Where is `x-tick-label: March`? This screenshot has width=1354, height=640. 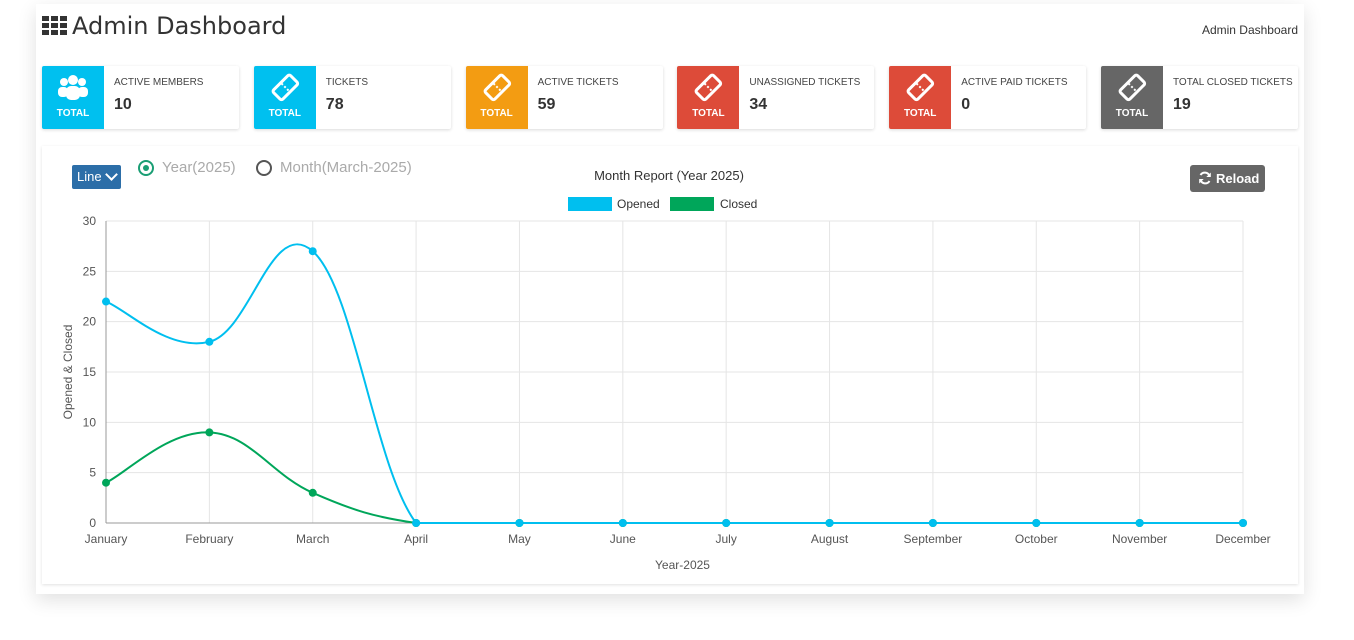 x-tick-label: March is located at coordinates (312, 539).